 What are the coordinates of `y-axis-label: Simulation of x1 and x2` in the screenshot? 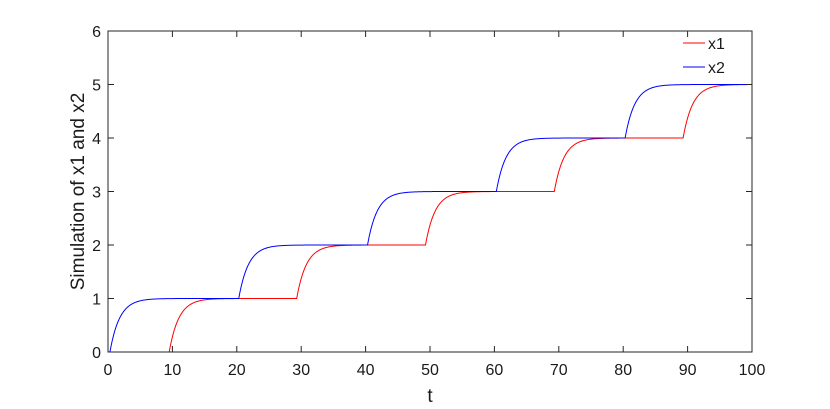 It's located at (78, 192).